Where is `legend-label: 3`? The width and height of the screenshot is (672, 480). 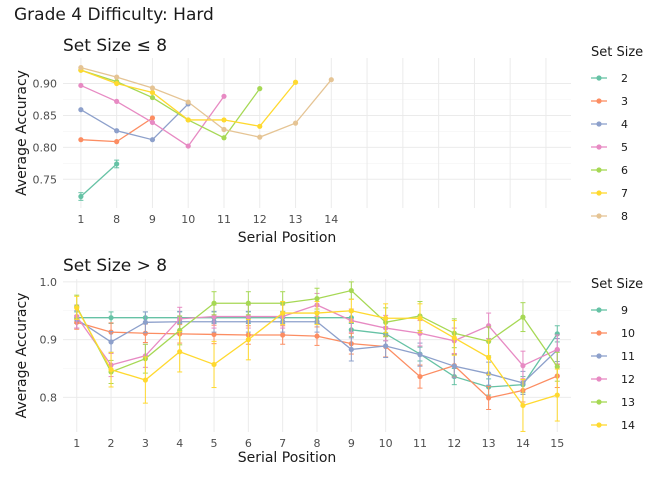
legend-label: 3 is located at coordinates (624, 101).